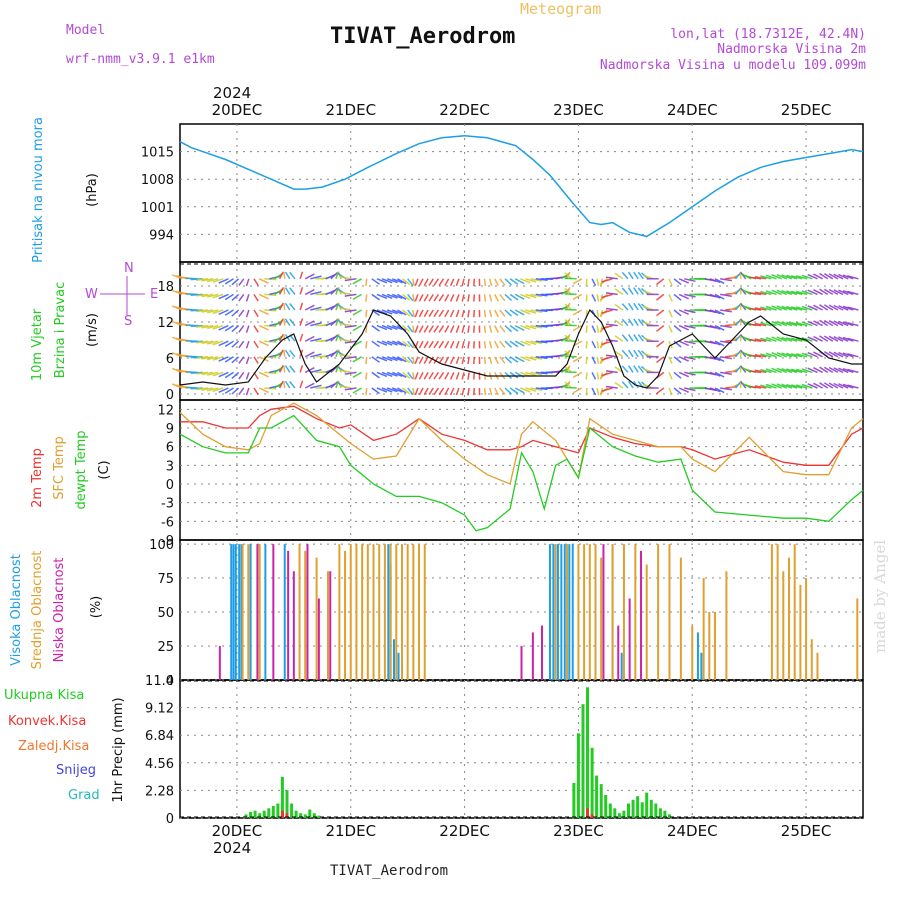 The height and width of the screenshot is (900, 900). Describe the element at coordinates (37, 610) in the screenshot. I see `cloud-label-mid: Srednja Oblacnost` at that location.